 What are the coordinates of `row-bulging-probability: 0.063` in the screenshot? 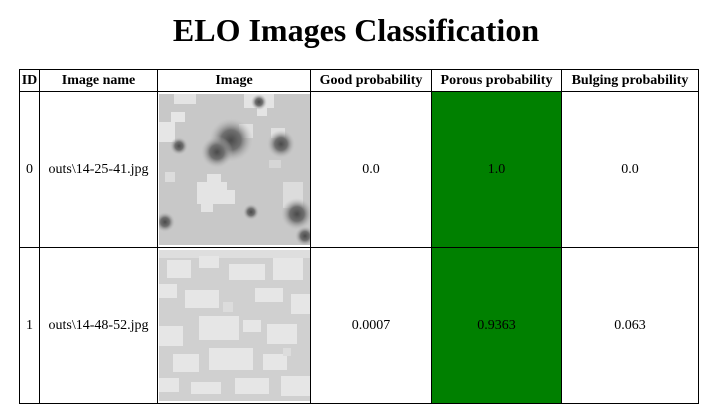 It's located at (630, 325).